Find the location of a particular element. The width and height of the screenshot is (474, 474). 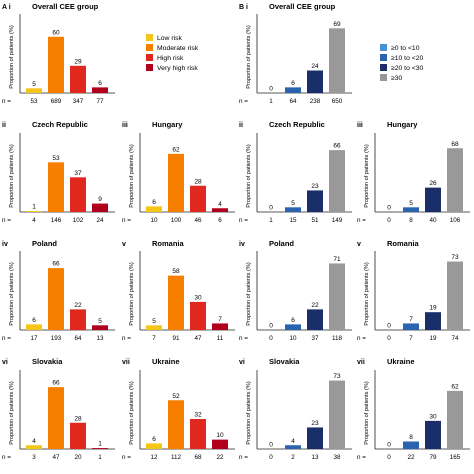

panel-label: iv is located at coordinates (242, 244).